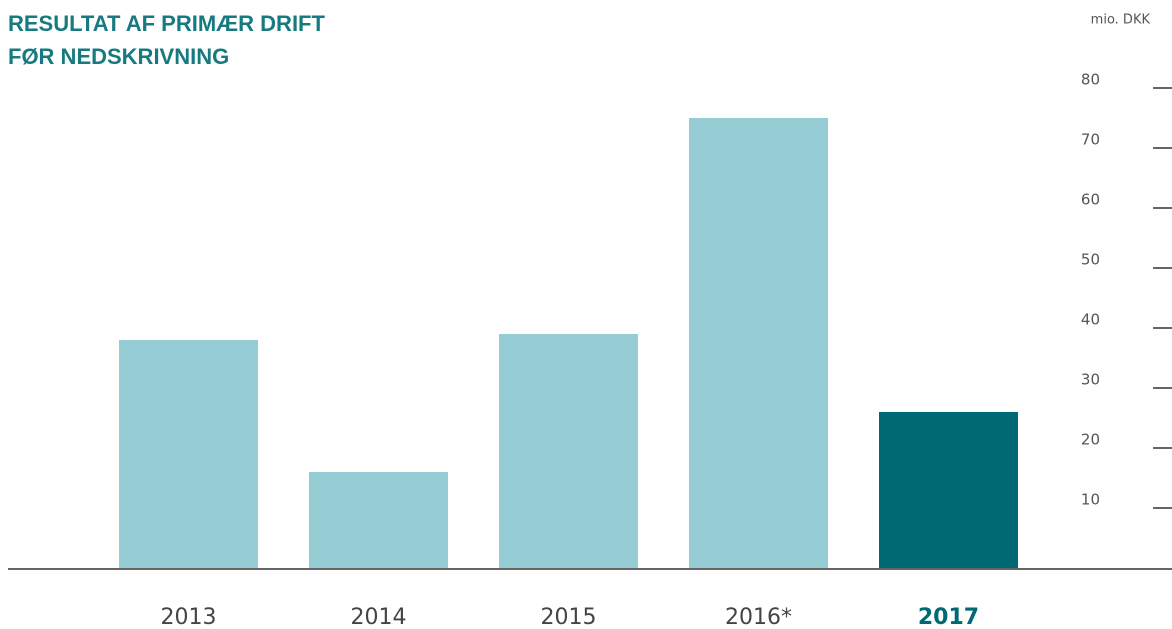  What do you see at coordinates (189, 617) in the screenshot?
I see `x-tick-label: 2013` at bounding box center [189, 617].